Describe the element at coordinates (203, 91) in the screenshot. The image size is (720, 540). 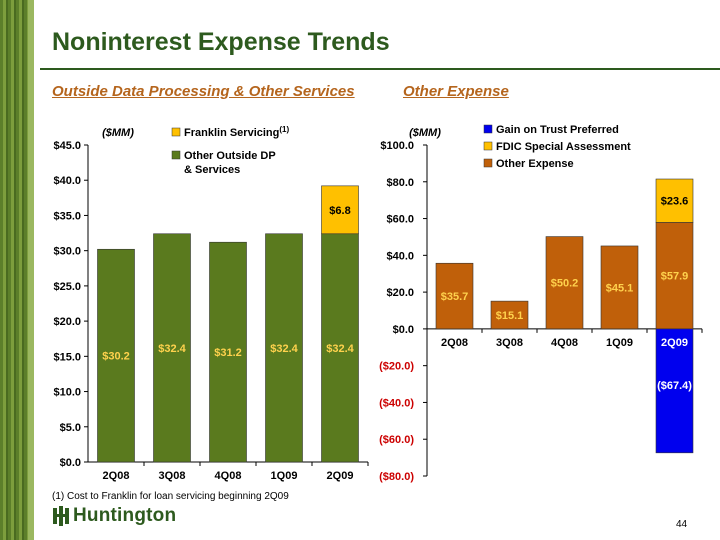
I see `left-chart-subtitle: Outside Data Processing & Other Services` at that location.